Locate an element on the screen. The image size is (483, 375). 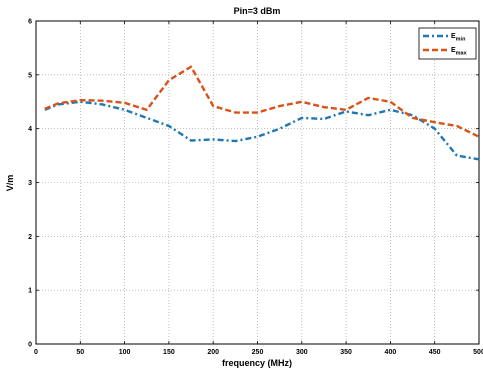
x-tick-label: 500 is located at coordinates (478, 352).